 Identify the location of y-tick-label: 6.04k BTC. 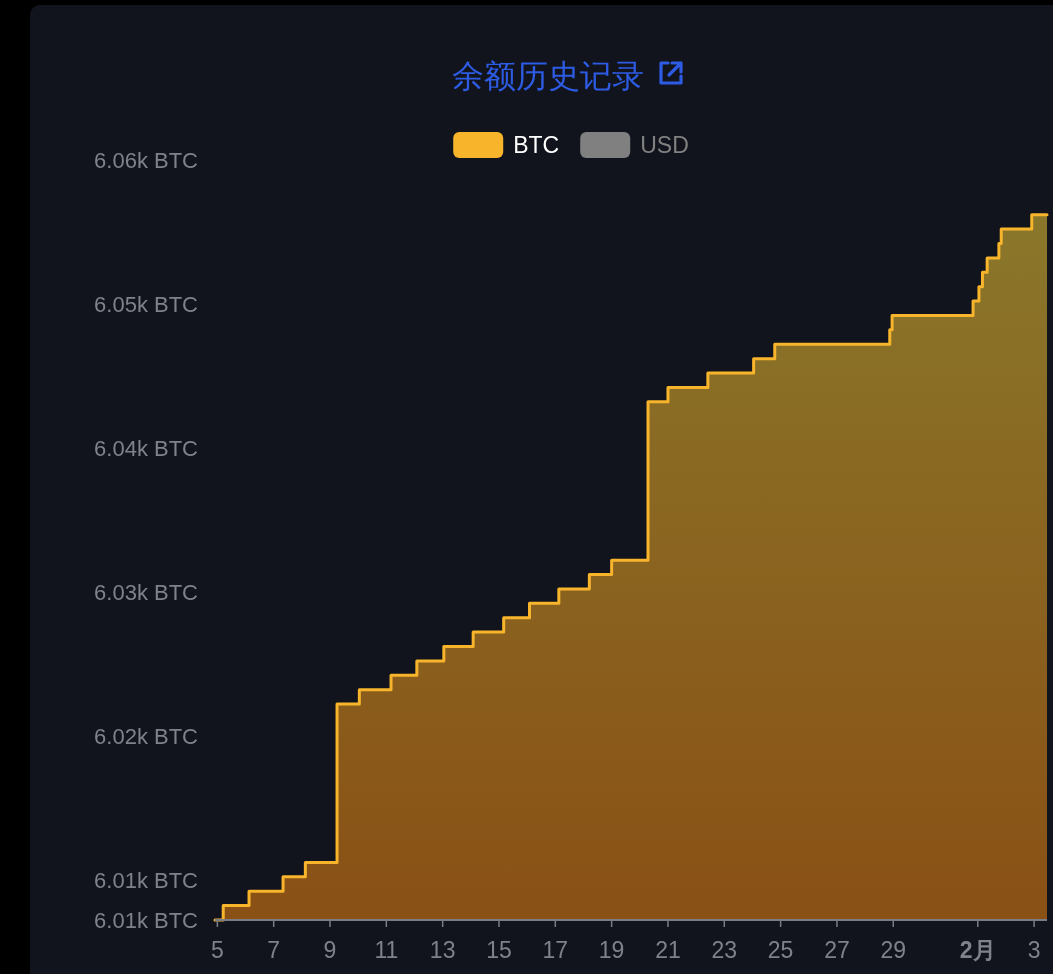
(146, 448).